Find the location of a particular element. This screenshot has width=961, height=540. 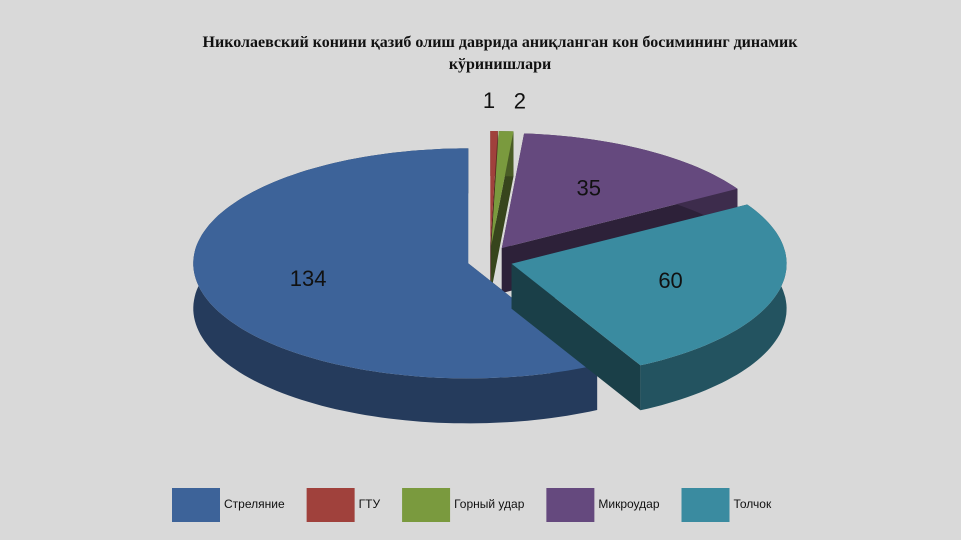

value-label: 1 is located at coordinates (489, 100).